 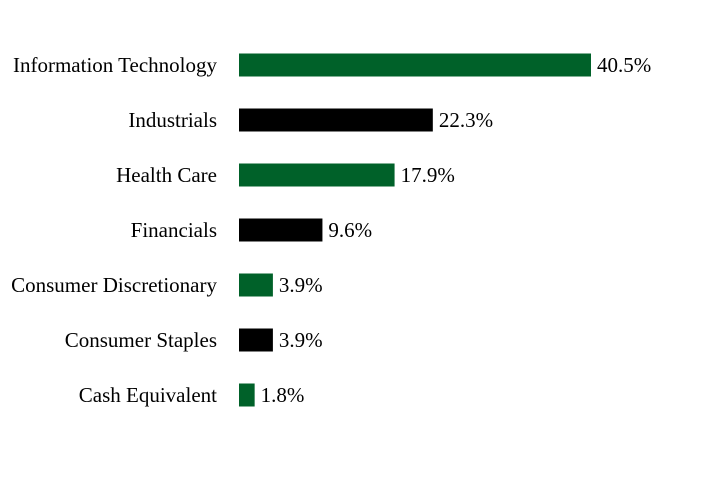 What do you see at coordinates (172, 120) in the screenshot?
I see `category-label-industrials: Industrials` at bounding box center [172, 120].